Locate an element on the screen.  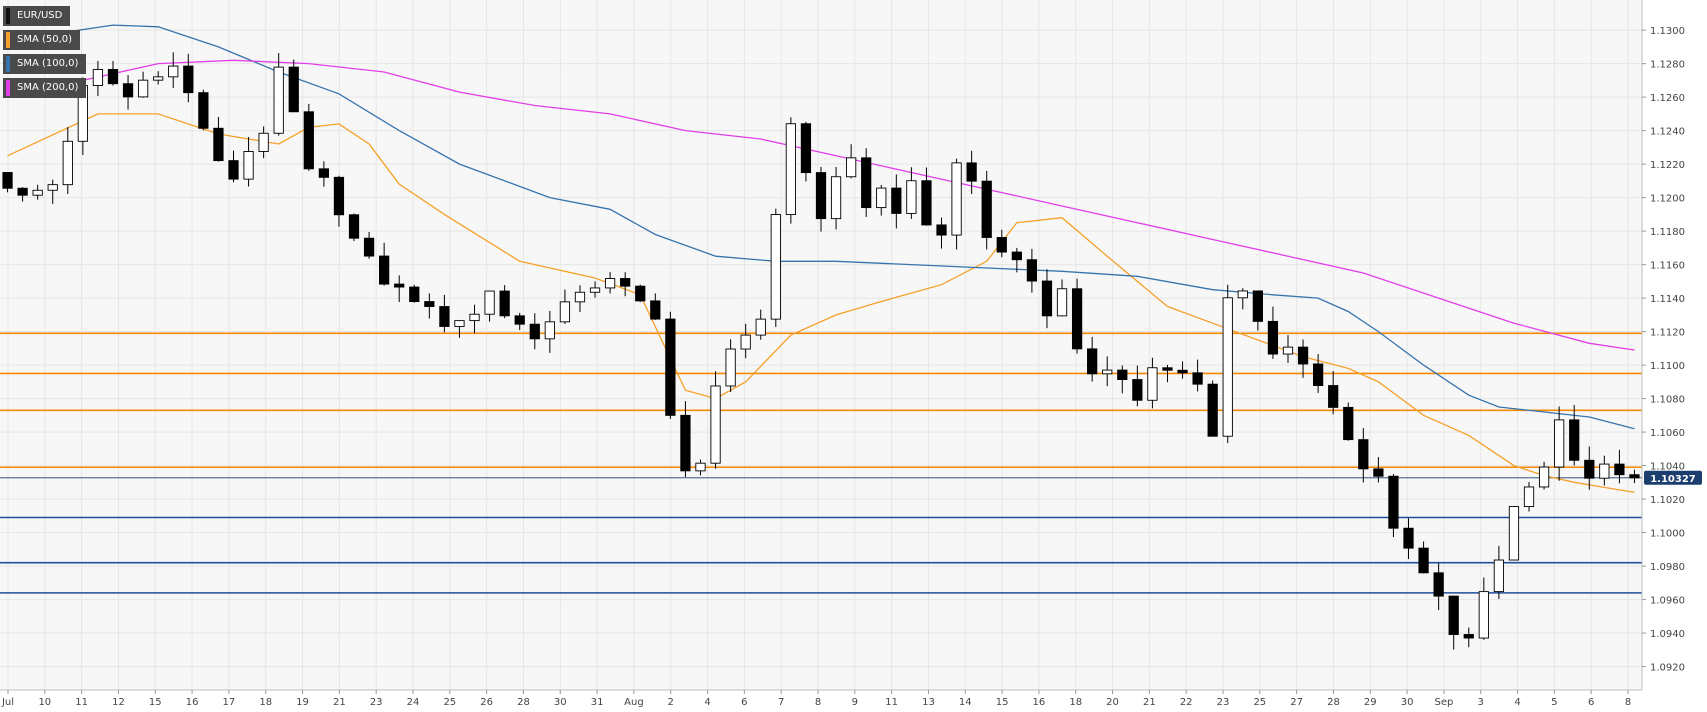
y-tick-label: 1.1260 is located at coordinates (1667, 98).